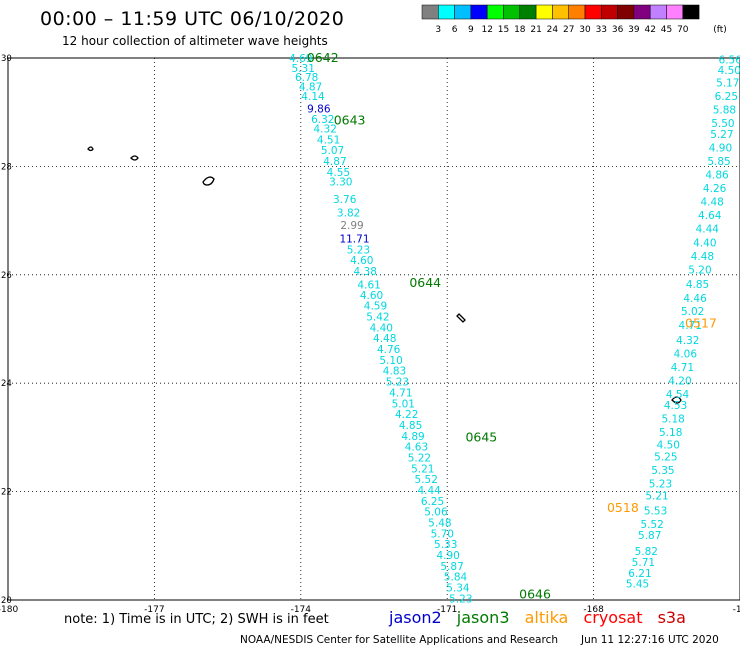 The image size is (740, 650). I want to click on wave-height-value: 5.42, so click(377, 318).